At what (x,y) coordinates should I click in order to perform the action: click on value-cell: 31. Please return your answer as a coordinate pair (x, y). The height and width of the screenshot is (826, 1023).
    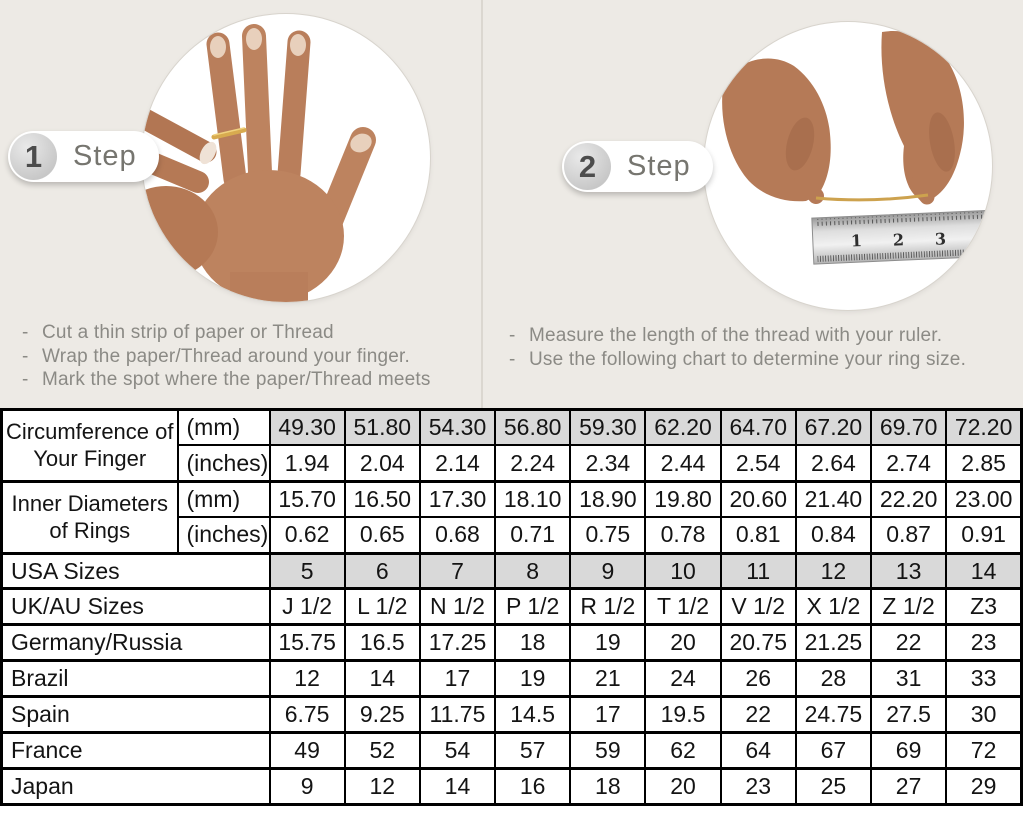
    Looking at the image, I should click on (908, 678).